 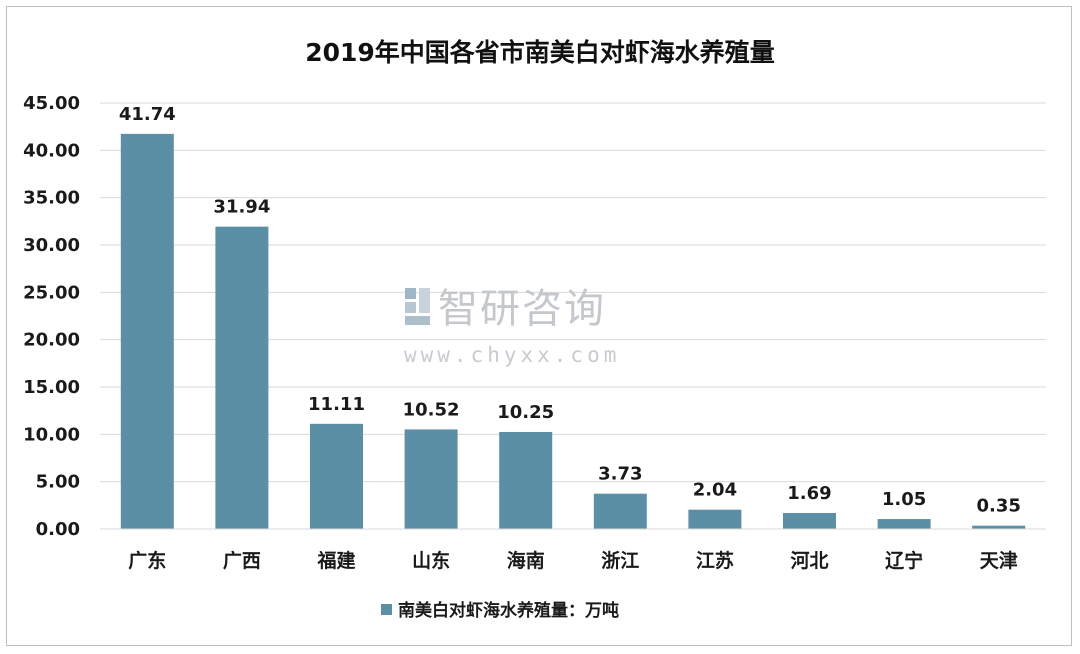 I want to click on legend-label: 南美白对虾海水养殖量：万吨, so click(x=508, y=610).